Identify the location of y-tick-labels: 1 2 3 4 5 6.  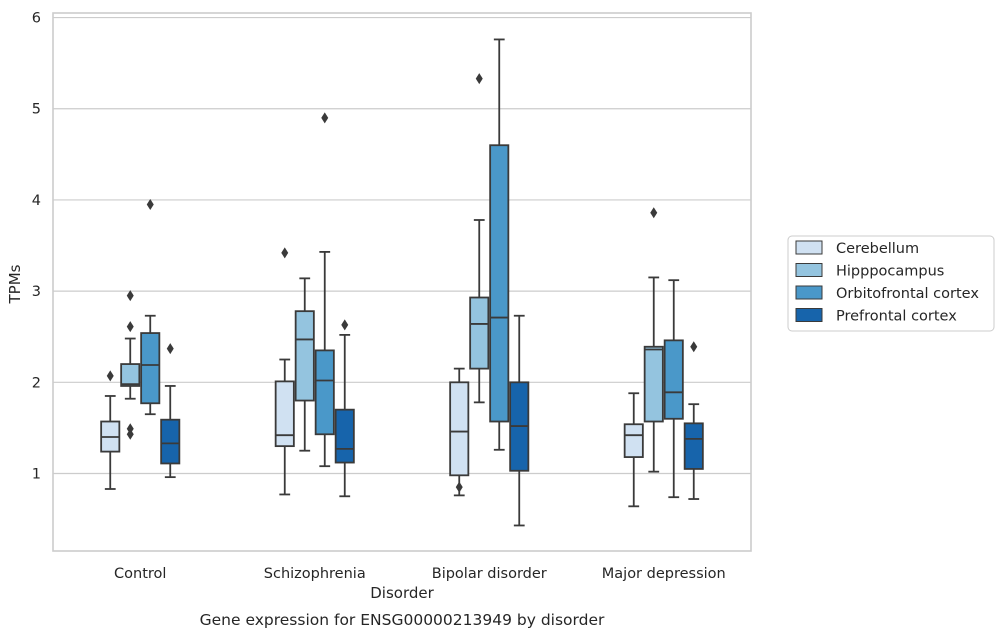
(36, 247).